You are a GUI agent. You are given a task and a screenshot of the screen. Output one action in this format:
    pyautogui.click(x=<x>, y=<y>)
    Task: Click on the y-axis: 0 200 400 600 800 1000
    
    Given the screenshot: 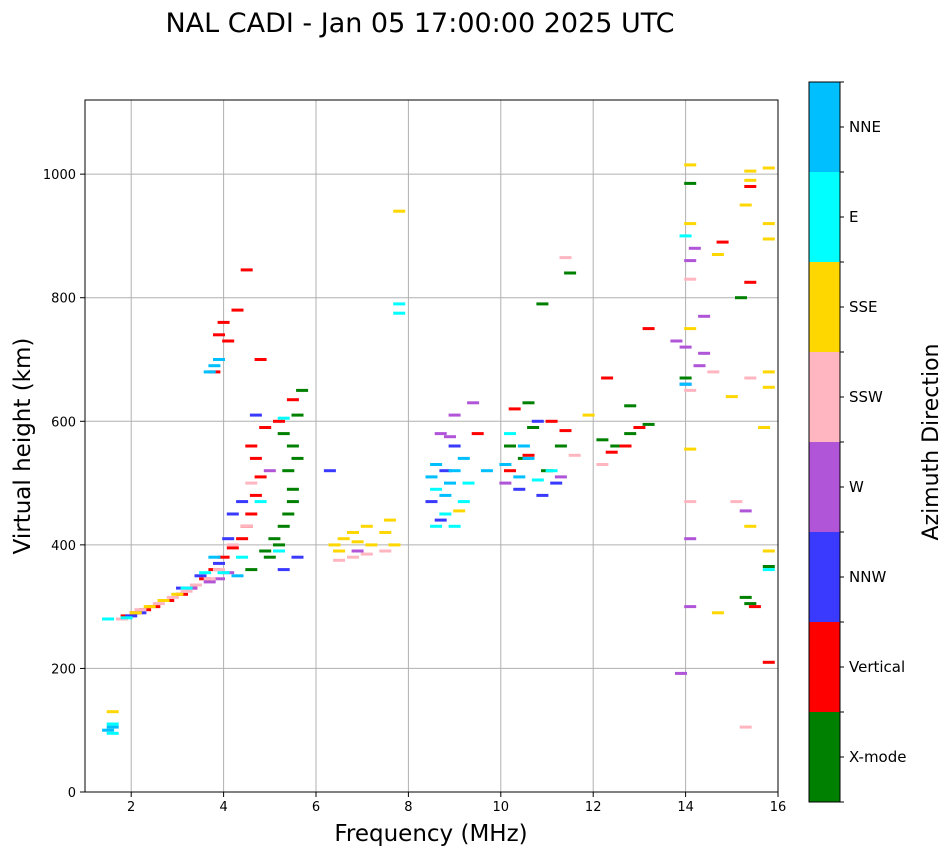 What is the action you would take?
    pyautogui.click(x=64, y=484)
    